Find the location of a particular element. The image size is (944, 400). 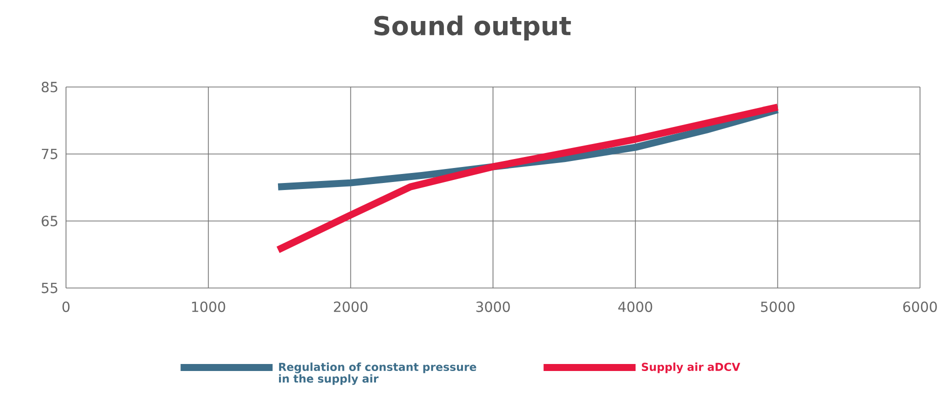

x-tick-label: 1000 is located at coordinates (209, 307).